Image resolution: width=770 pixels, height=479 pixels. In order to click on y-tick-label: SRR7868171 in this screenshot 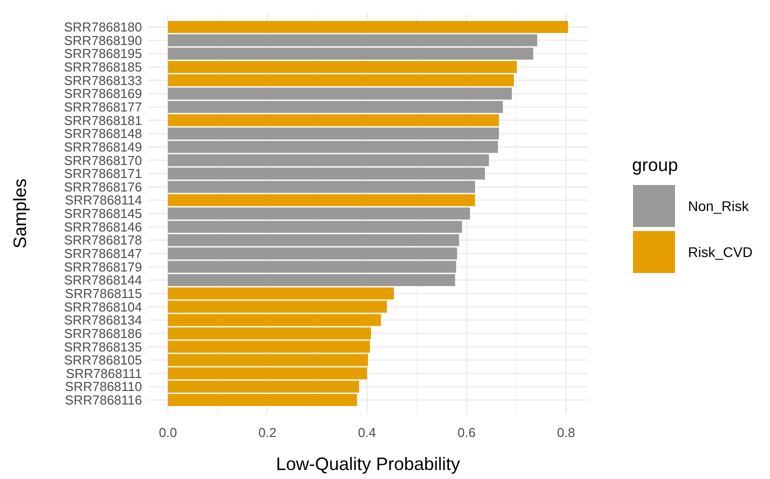, I will do `click(103, 174)`.